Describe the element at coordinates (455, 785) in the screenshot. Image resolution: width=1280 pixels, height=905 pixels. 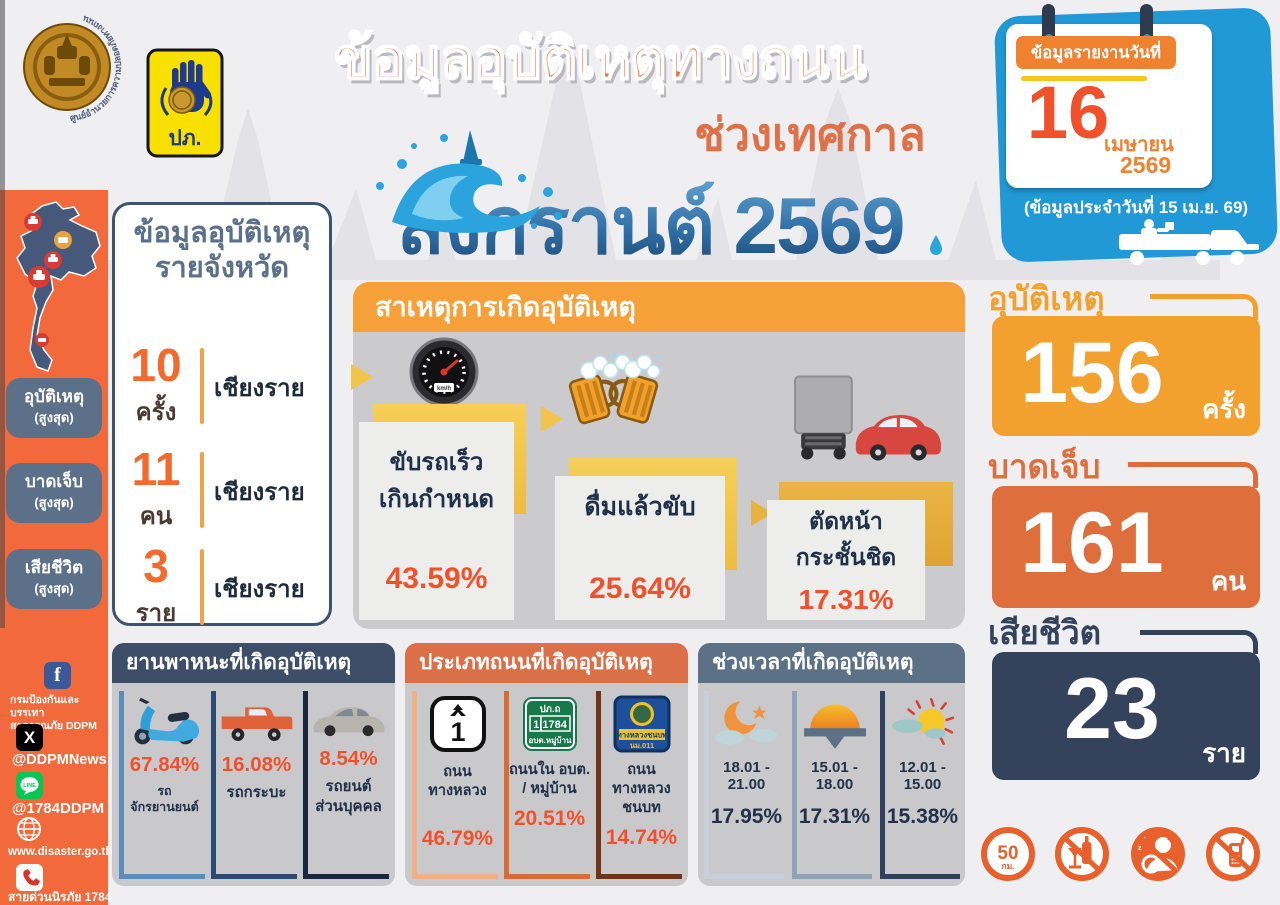
I see `road-highway: 1 ถนนทางหลวง 46.79%` at that location.